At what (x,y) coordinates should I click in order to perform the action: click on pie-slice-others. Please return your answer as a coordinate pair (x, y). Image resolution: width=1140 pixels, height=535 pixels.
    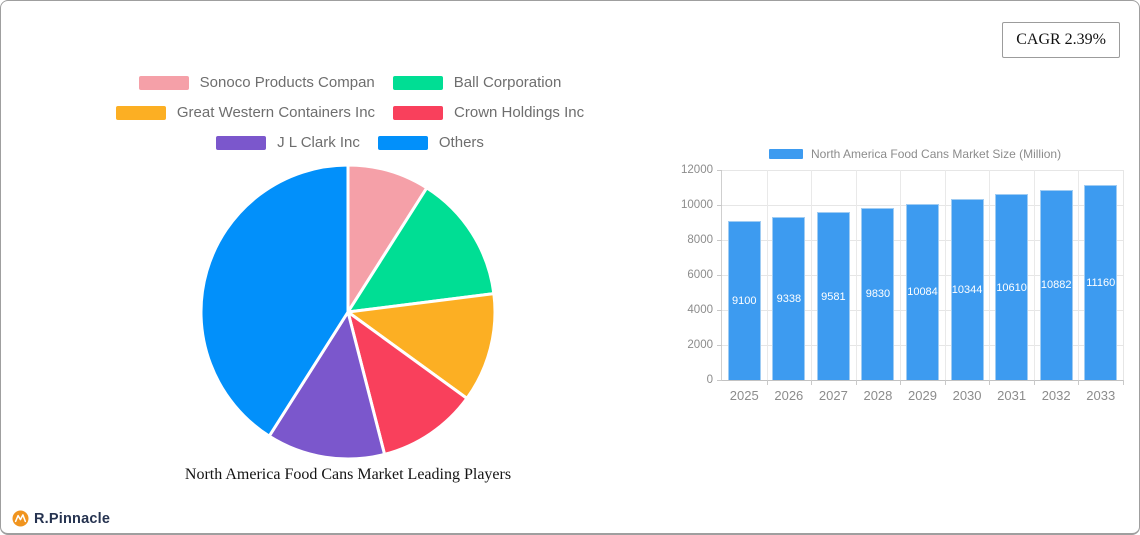
    Looking at the image, I should click on (274, 300).